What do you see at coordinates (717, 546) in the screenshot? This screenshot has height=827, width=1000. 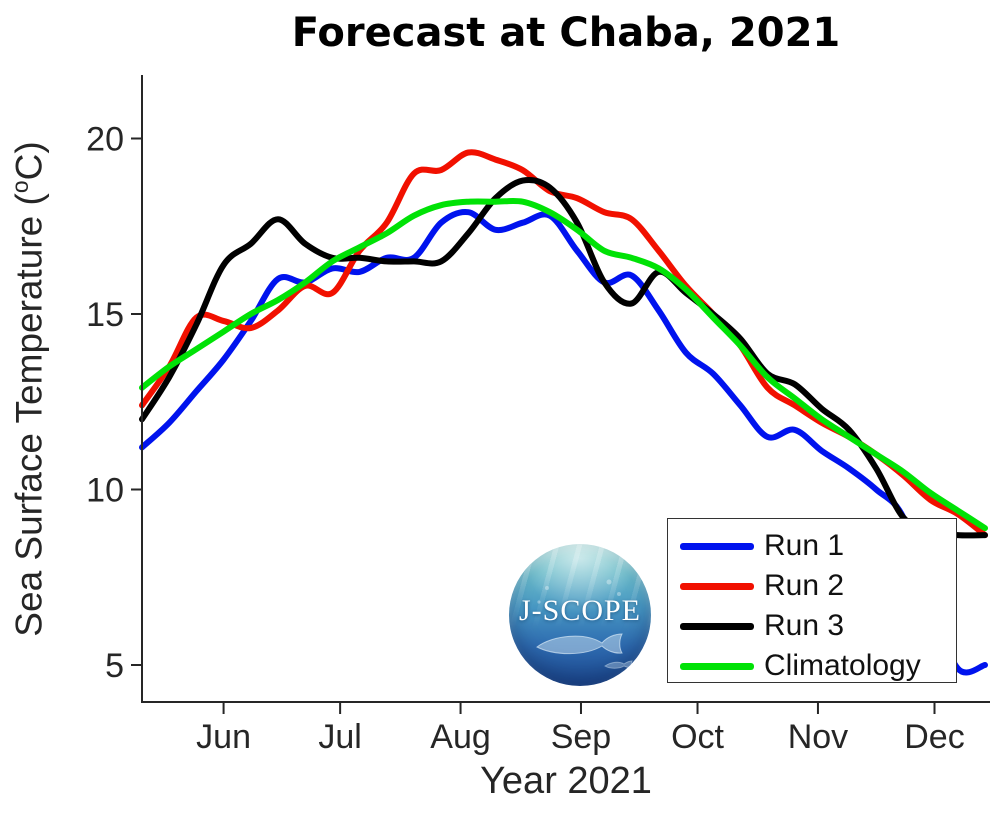 I see `run1-line-swatch` at bounding box center [717, 546].